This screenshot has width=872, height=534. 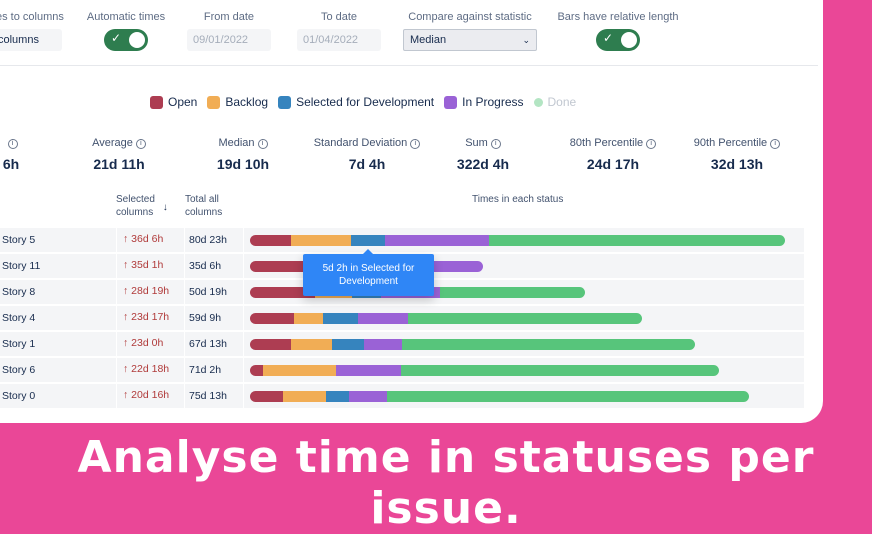 I want to click on selected-time-value: 20d 16h, so click(x=150, y=395).